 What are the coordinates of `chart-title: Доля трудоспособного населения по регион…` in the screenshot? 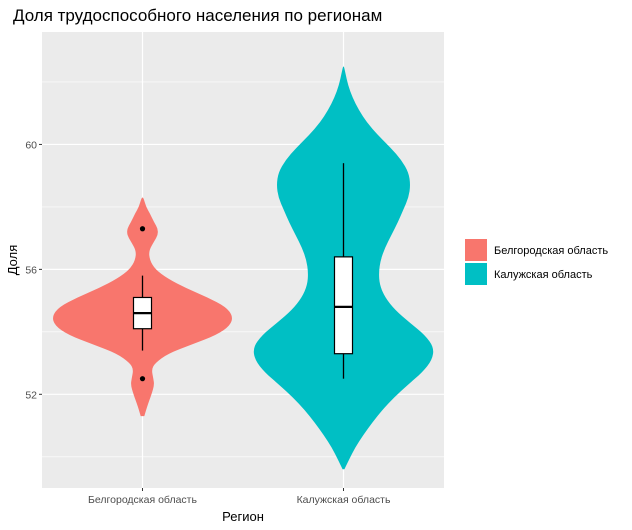 It's located at (197, 15).